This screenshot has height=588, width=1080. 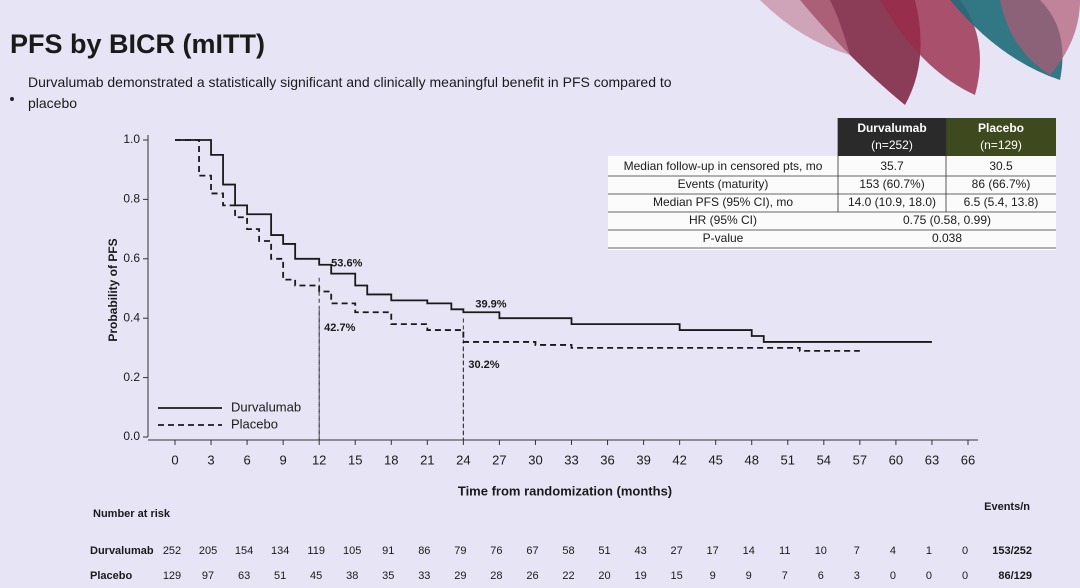 I want to click on table-cell: 14.0 (10.9, 18.0), so click(x=892, y=202).